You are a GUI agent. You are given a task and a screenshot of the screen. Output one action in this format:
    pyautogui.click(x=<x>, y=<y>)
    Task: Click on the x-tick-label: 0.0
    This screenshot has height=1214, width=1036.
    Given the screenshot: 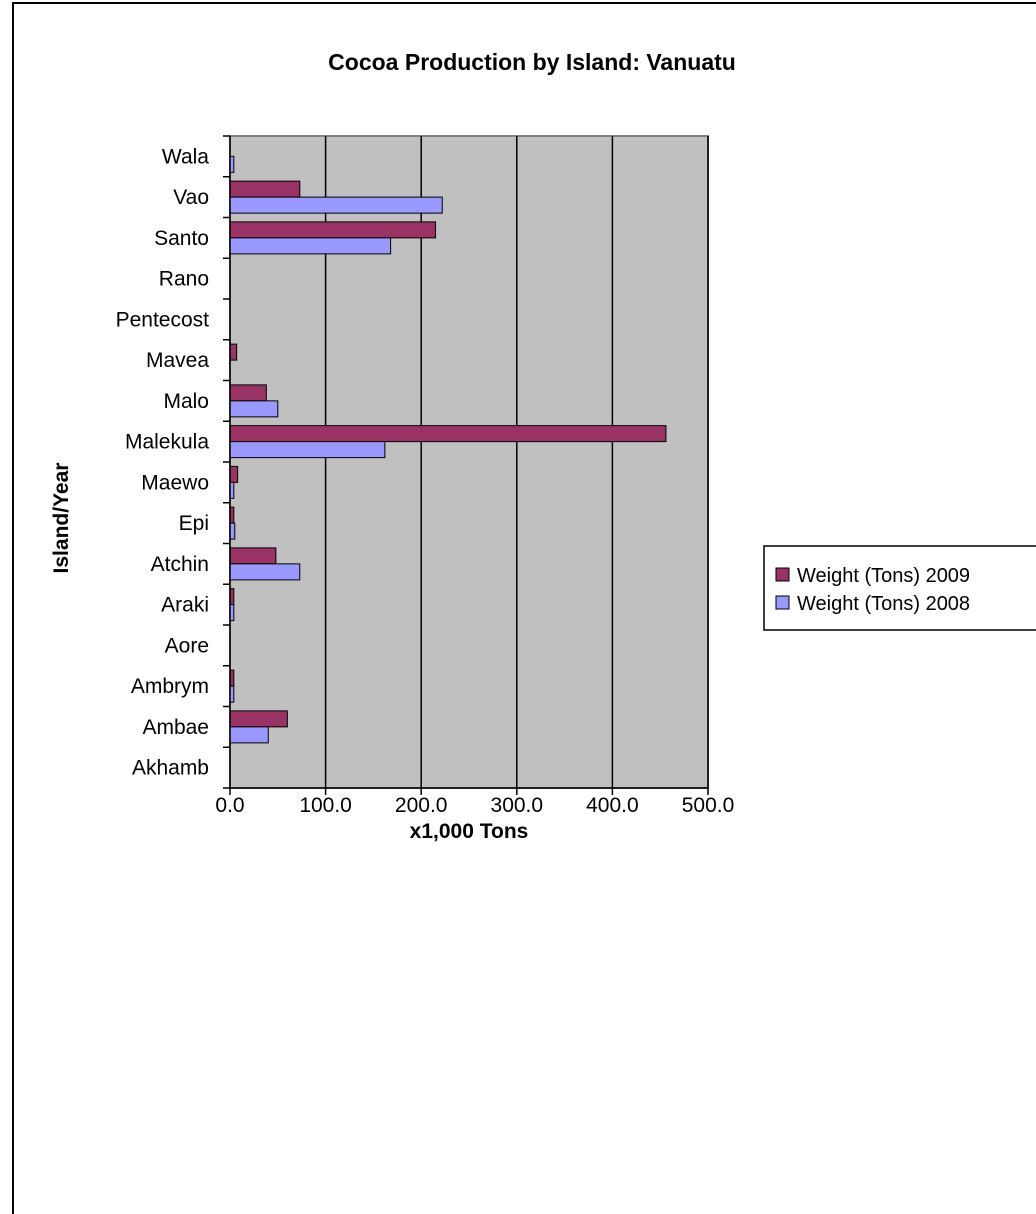 What is the action you would take?
    pyautogui.click(x=229, y=805)
    